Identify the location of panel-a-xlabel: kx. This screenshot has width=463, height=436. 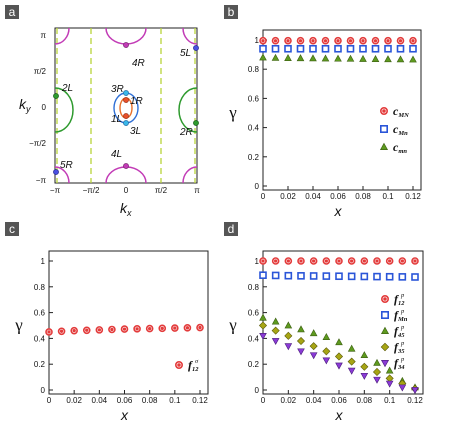
(126, 209).